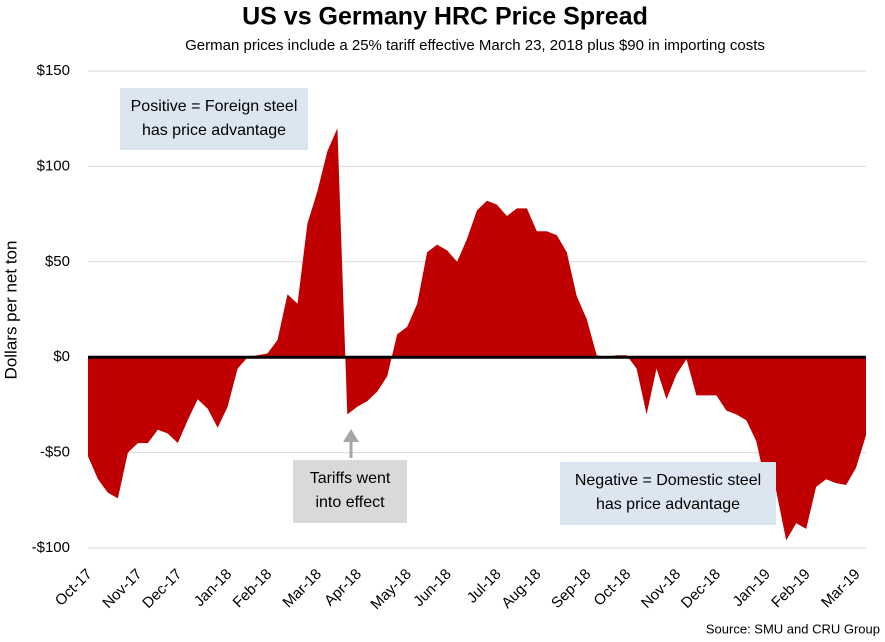 This screenshot has height=642, width=885. I want to click on x-tick-label: Aug-18, so click(521, 589).